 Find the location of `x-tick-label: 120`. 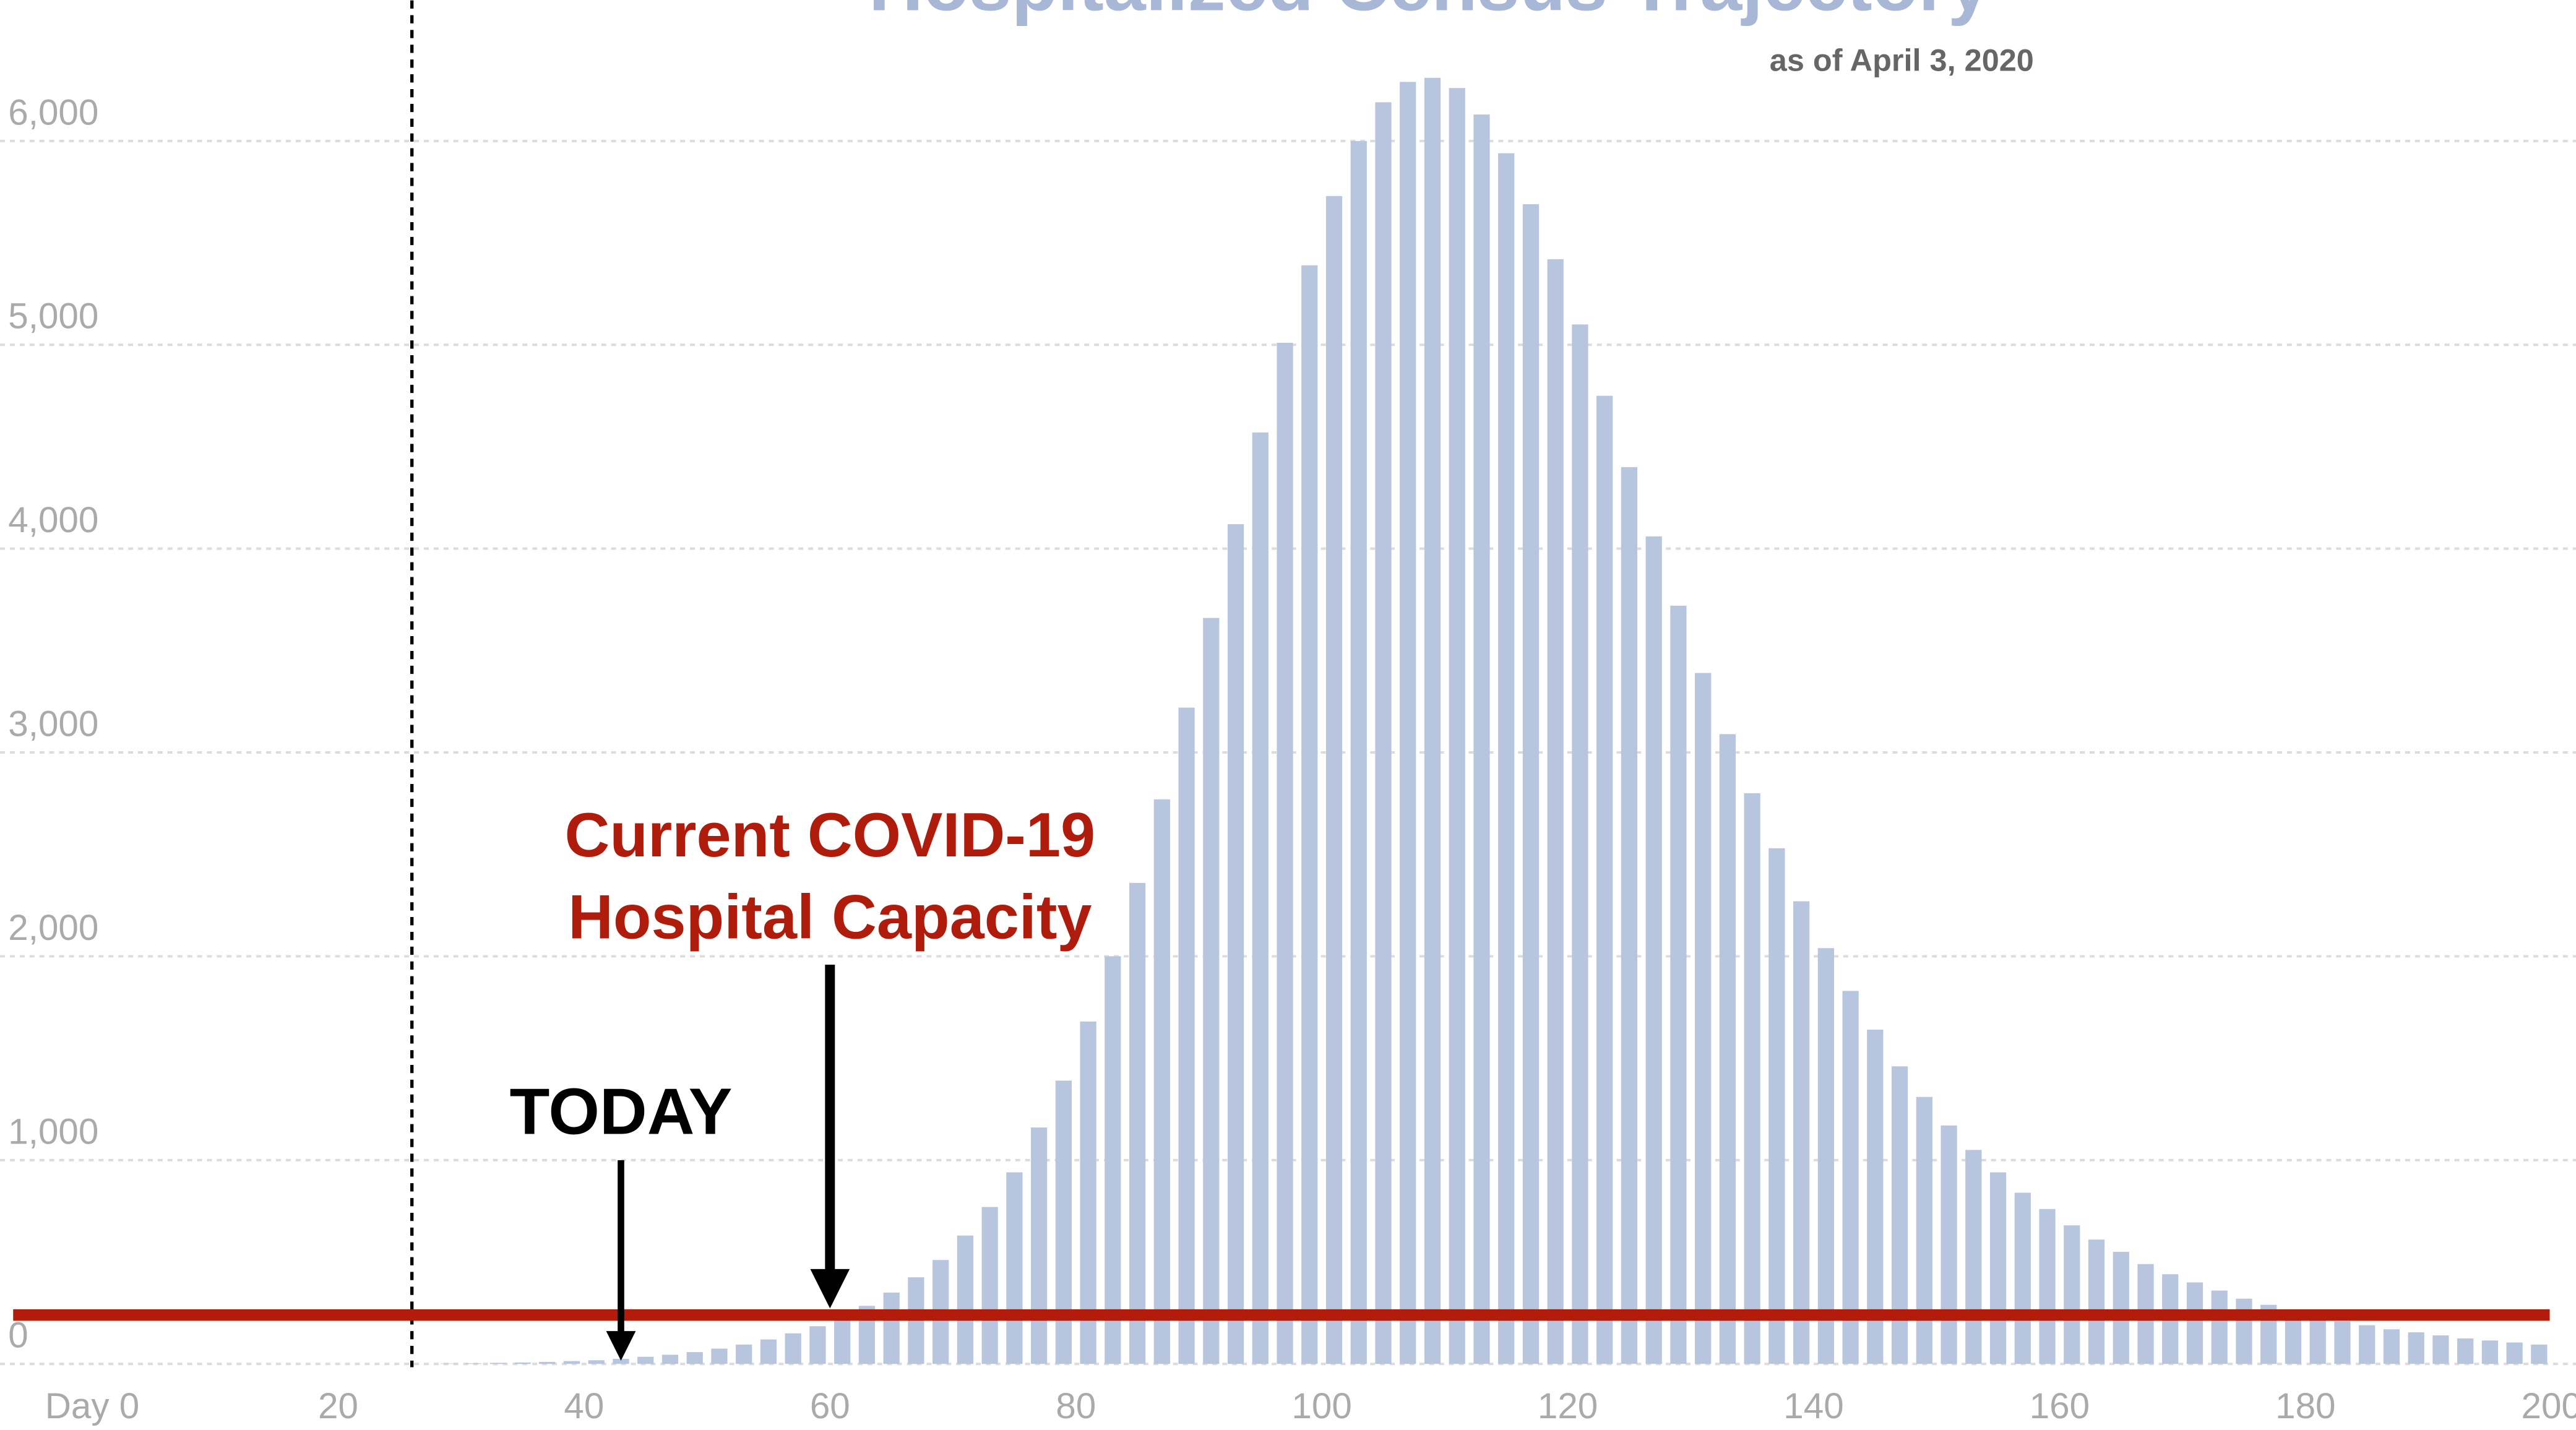

x-tick-label: 120 is located at coordinates (1568, 1406).